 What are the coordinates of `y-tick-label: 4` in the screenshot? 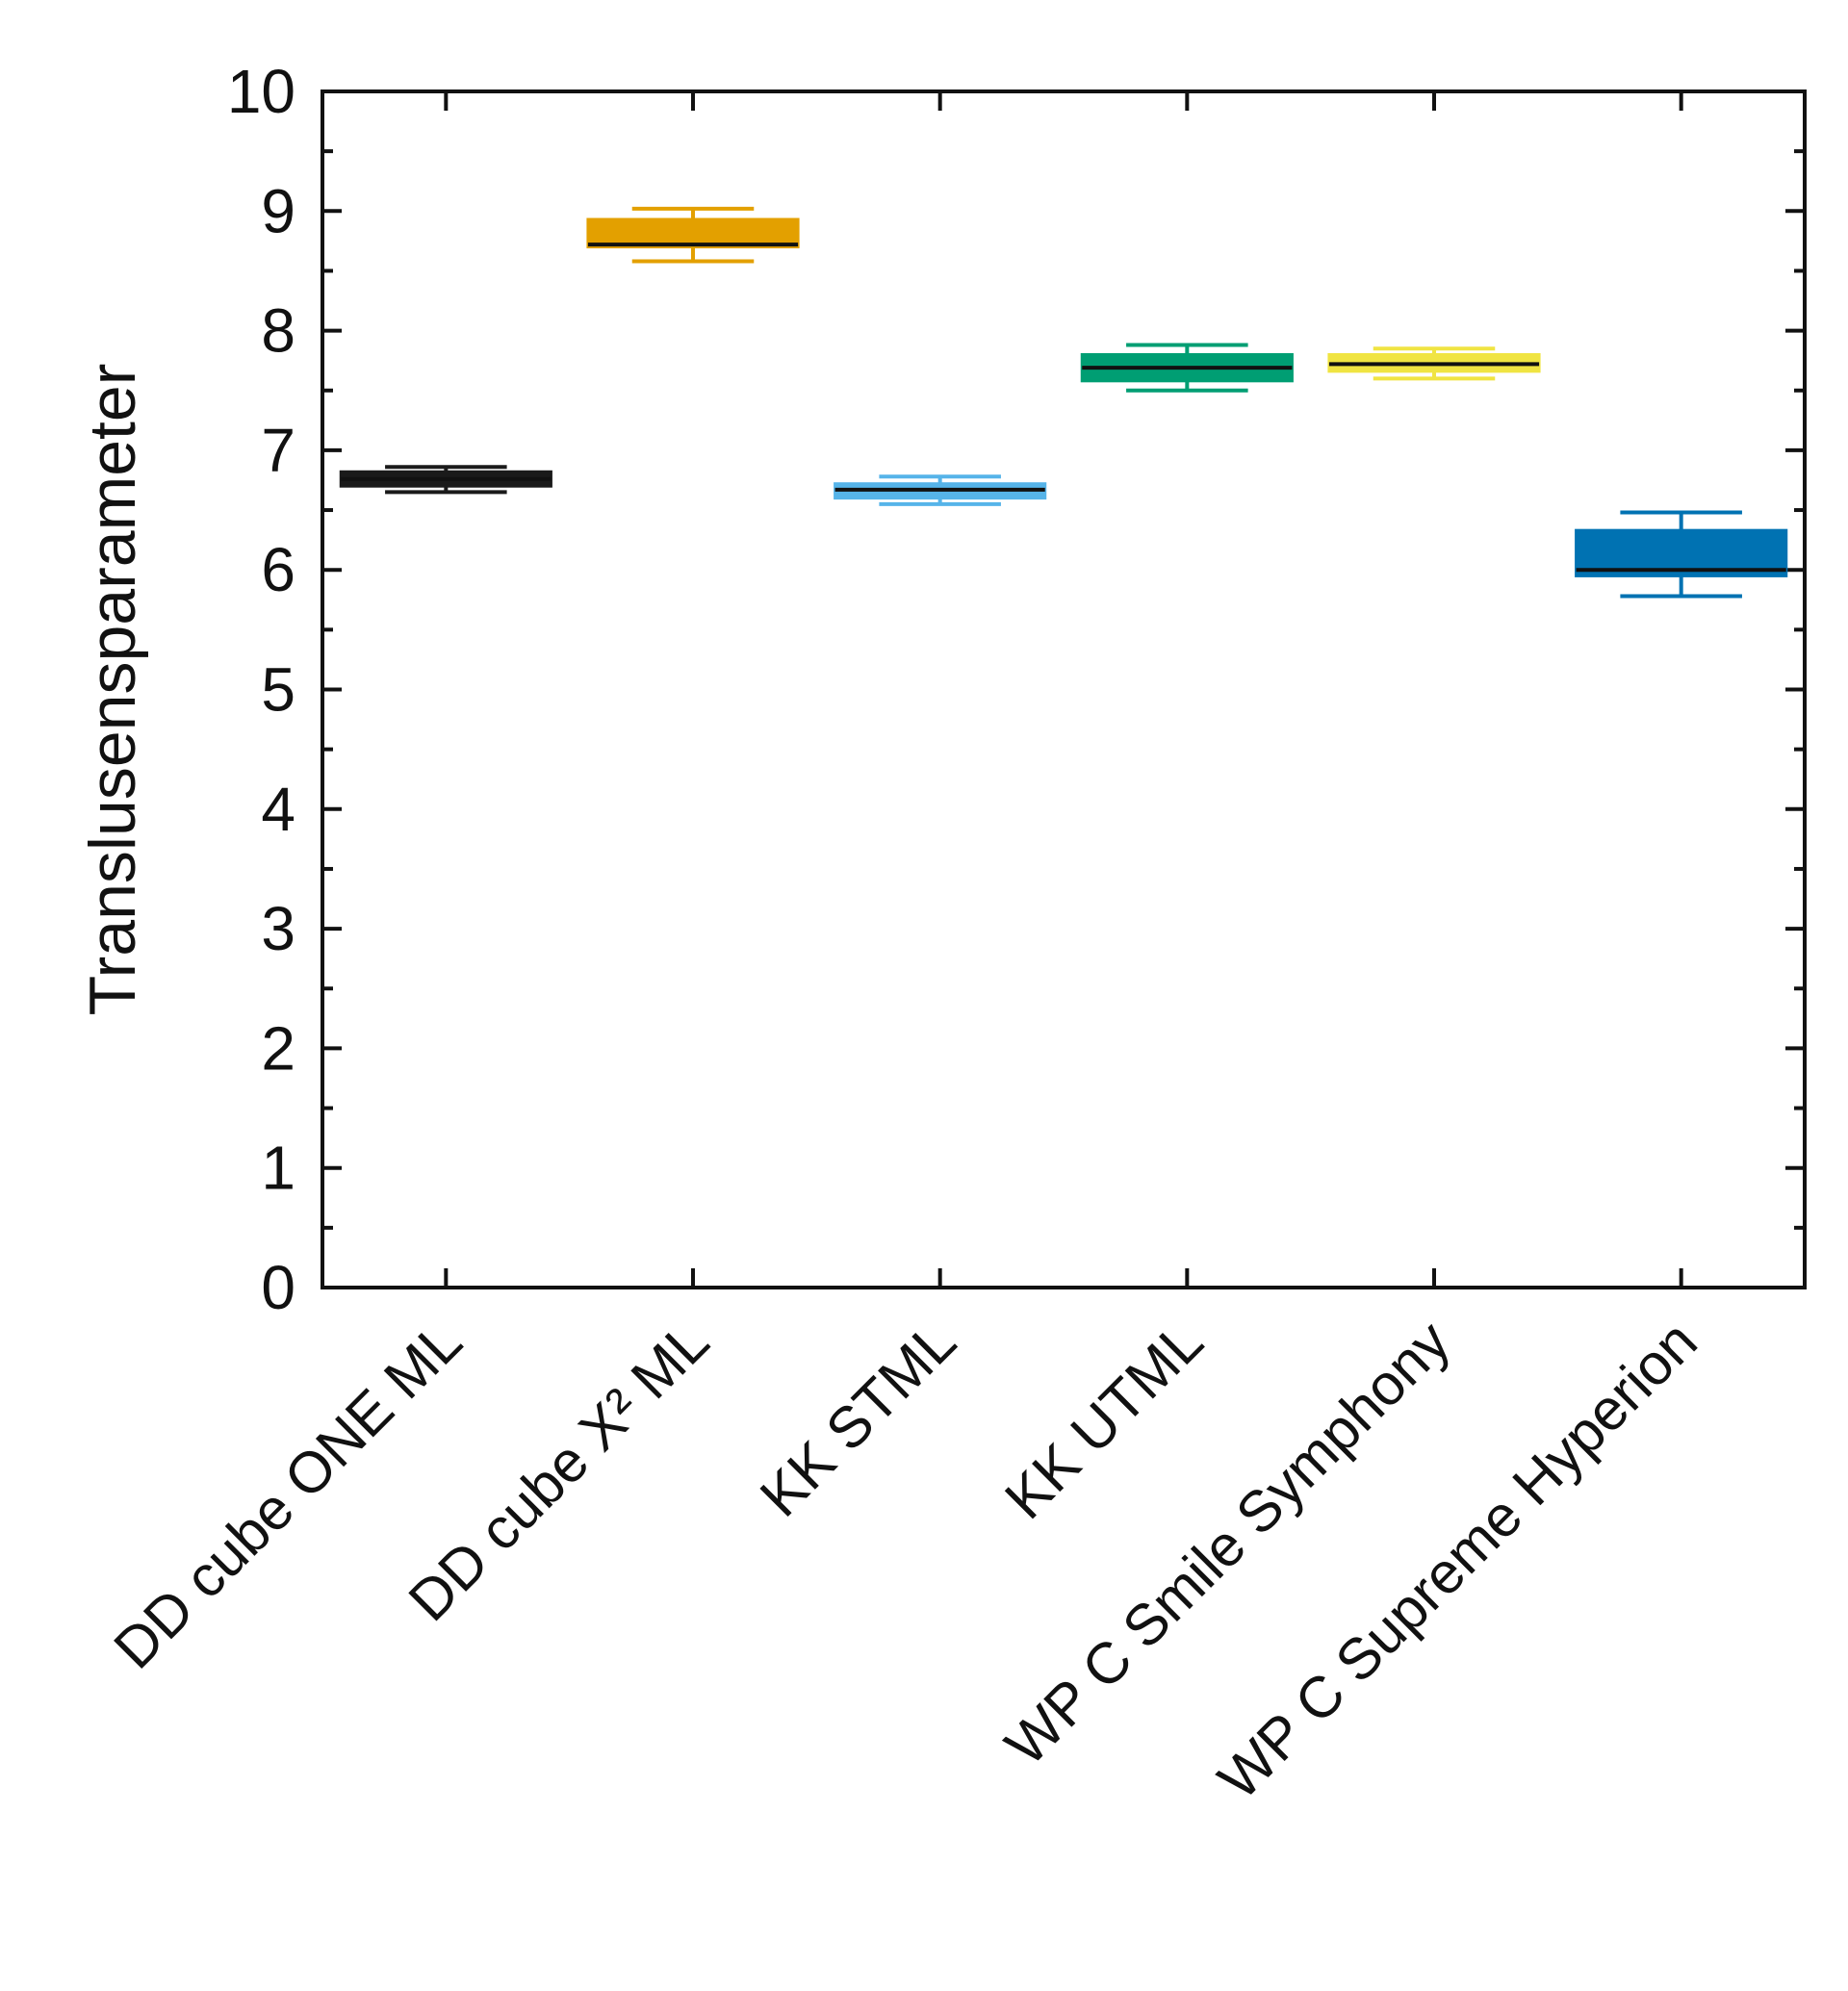 It's located at (278, 810).